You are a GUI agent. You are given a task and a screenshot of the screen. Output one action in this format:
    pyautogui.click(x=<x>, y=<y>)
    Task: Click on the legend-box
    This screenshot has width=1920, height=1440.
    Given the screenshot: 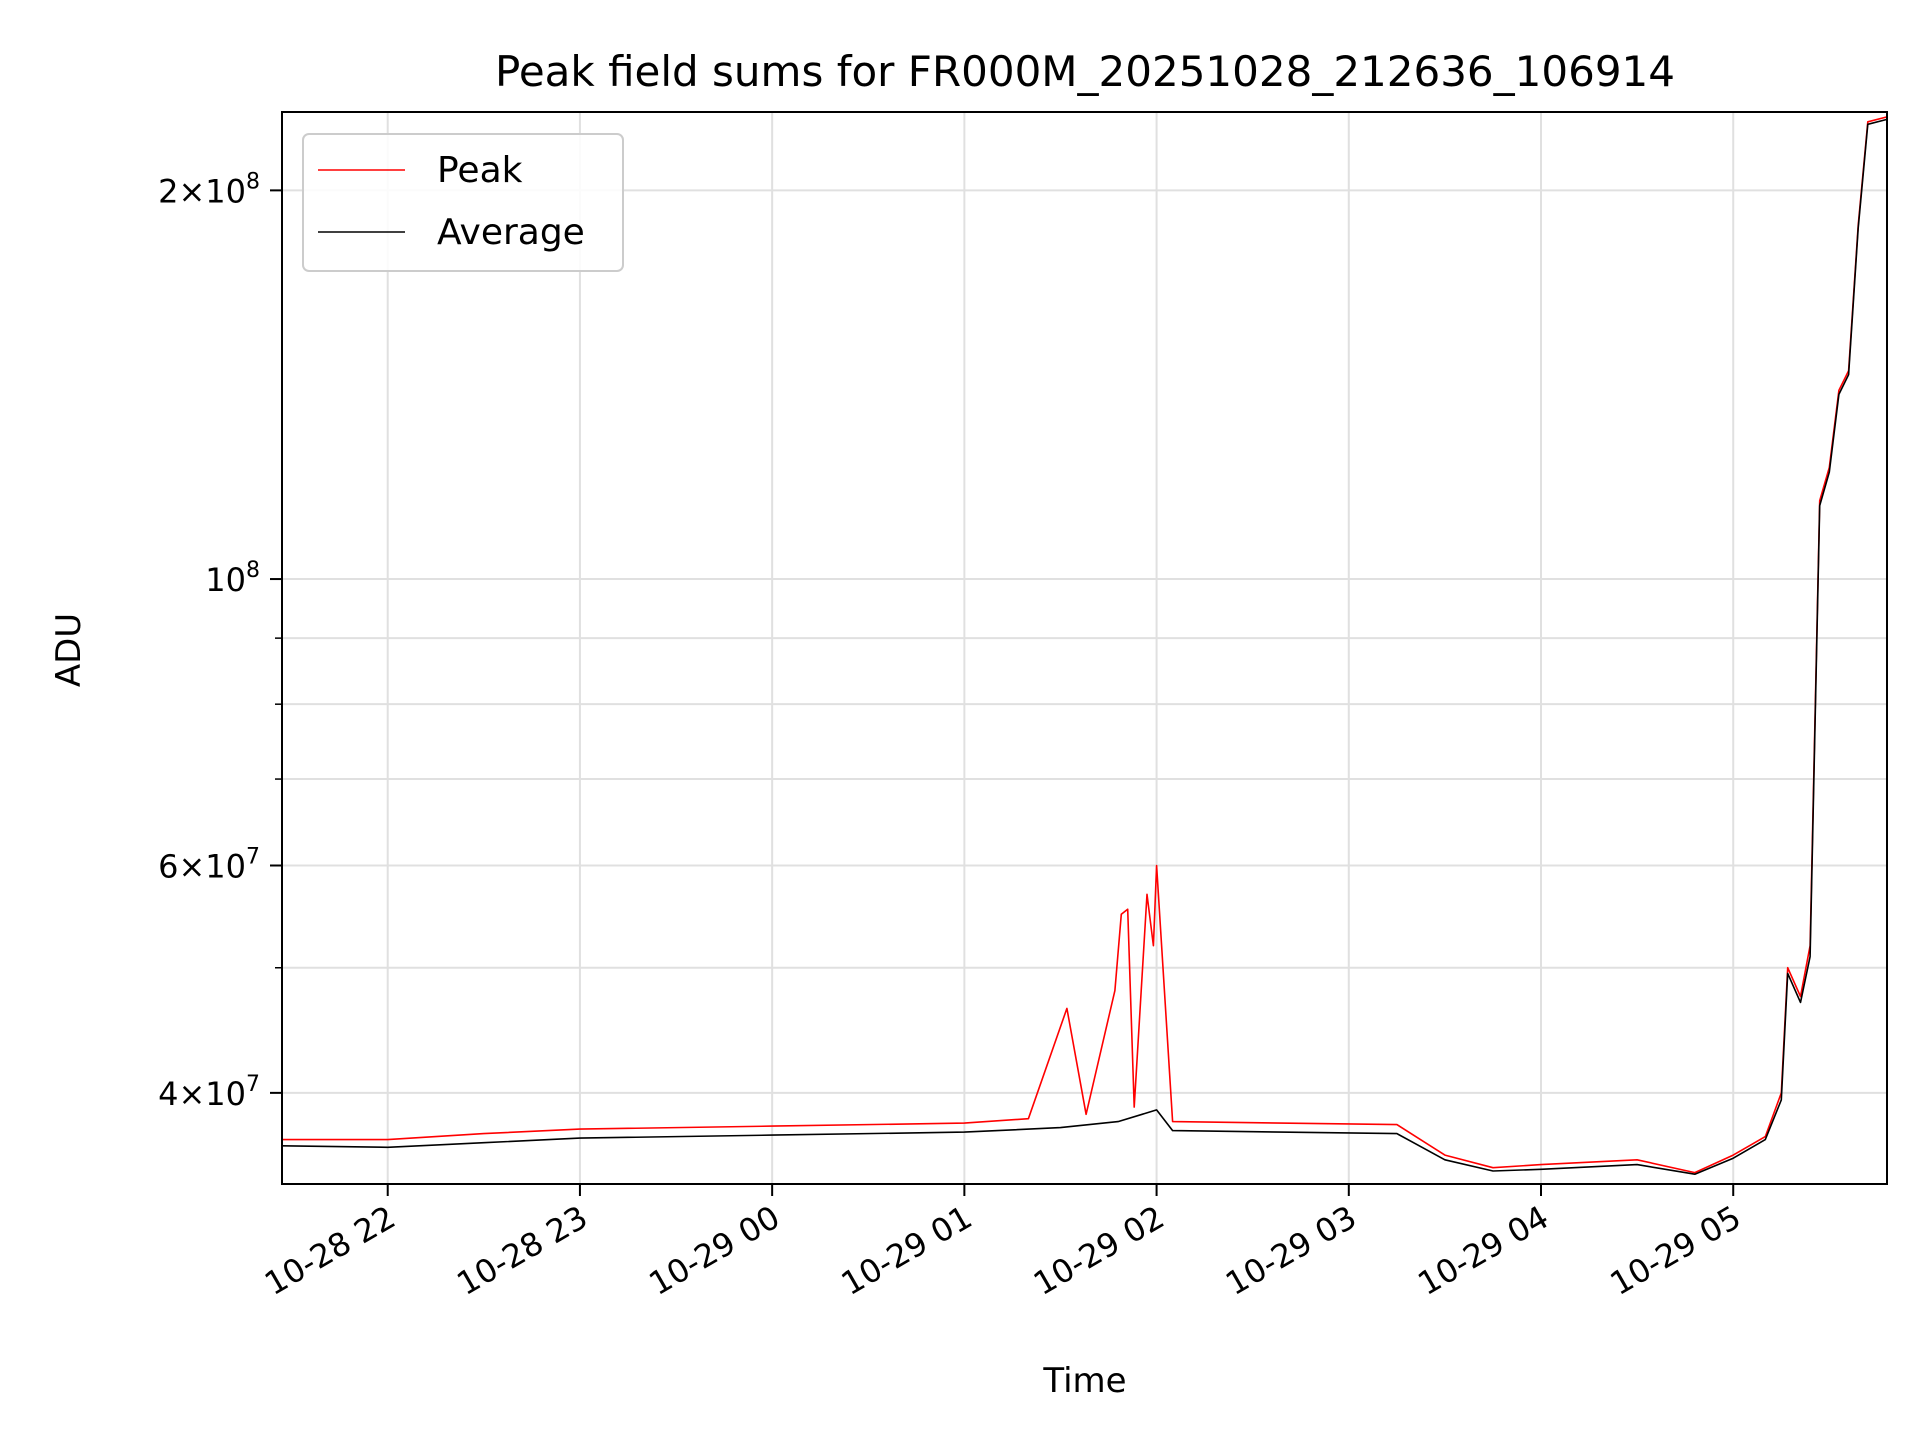 What is the action you would take?
    pyautogui.click(x=463, y=202)
    